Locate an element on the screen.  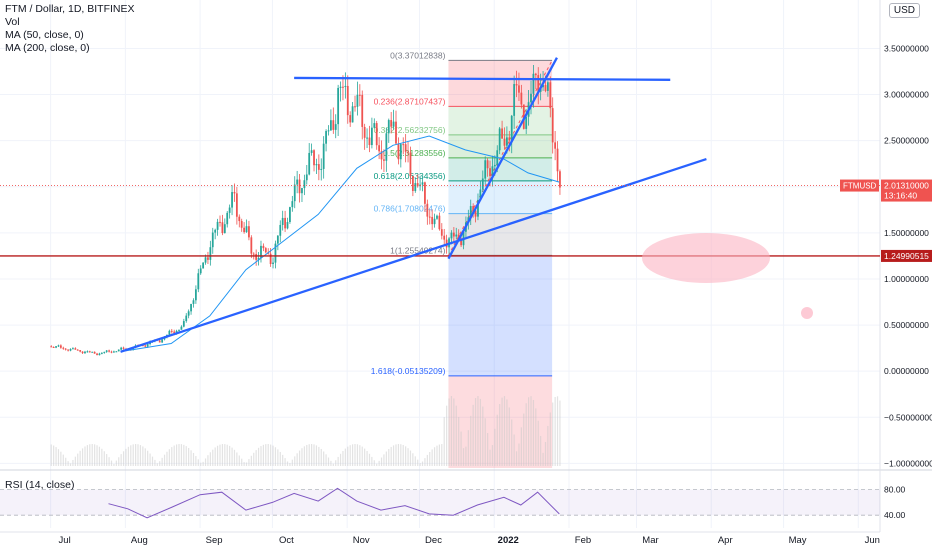
last-price-value: 2.01310000 is located at coordinates (906, 186).